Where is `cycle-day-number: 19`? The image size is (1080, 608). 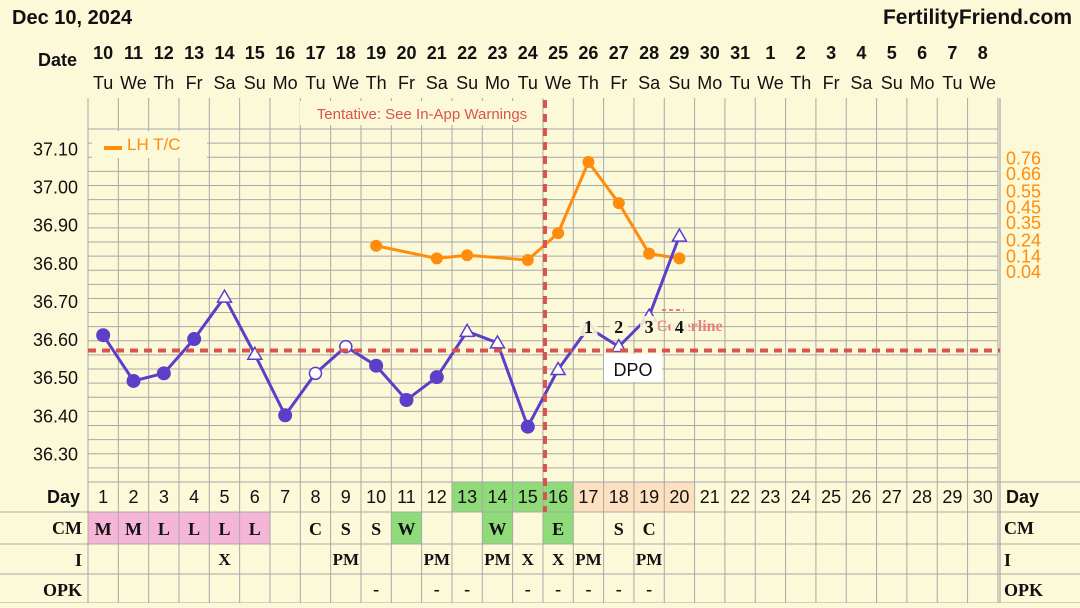 cycle-day-number: 19 is located at coordinates (649, 497).